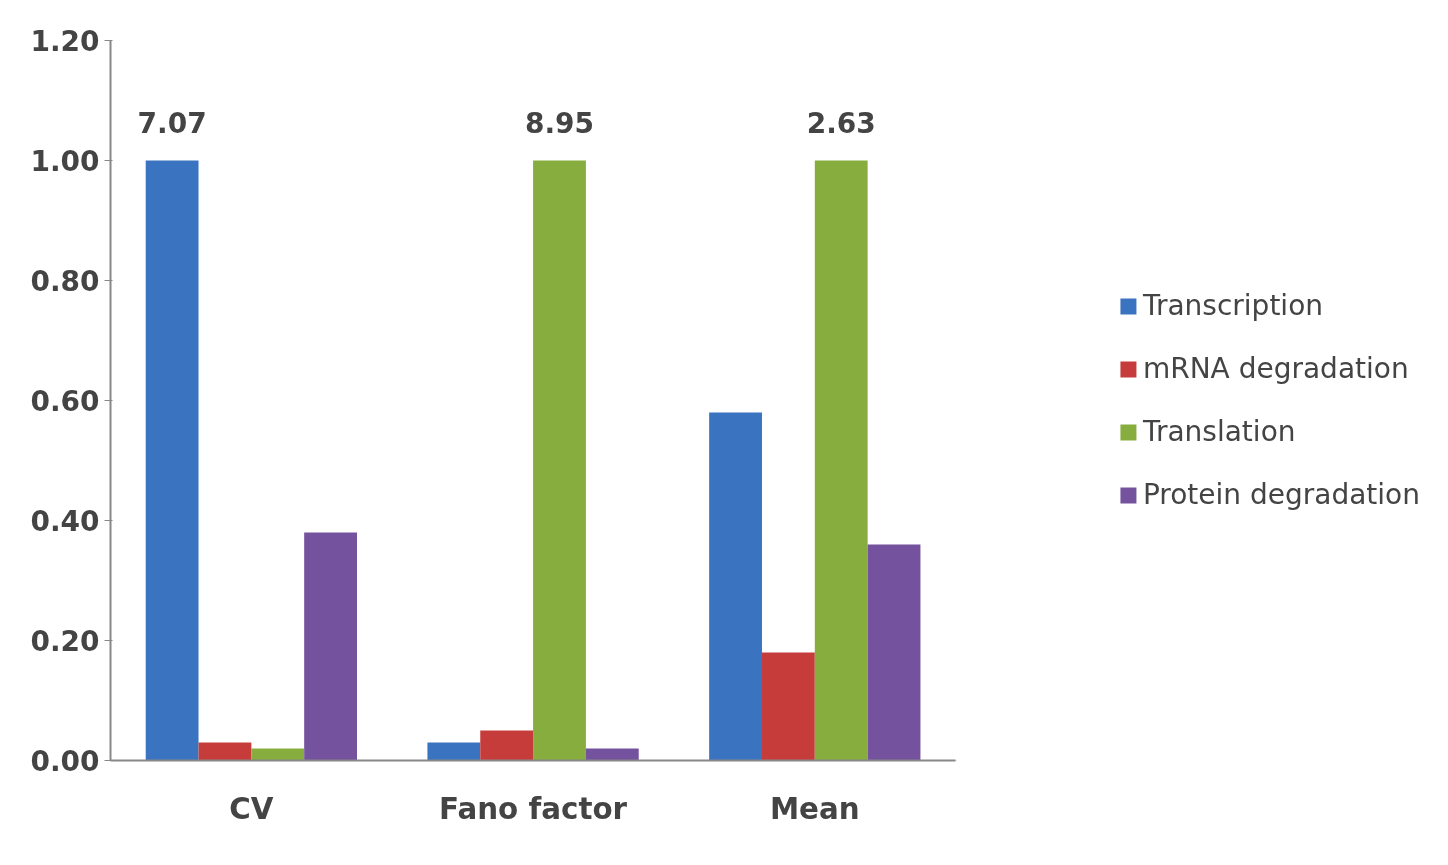  Describe the element at coordinates (1281, 494) in the screenshot. I see `legend-label: Protein degradation` at that location.